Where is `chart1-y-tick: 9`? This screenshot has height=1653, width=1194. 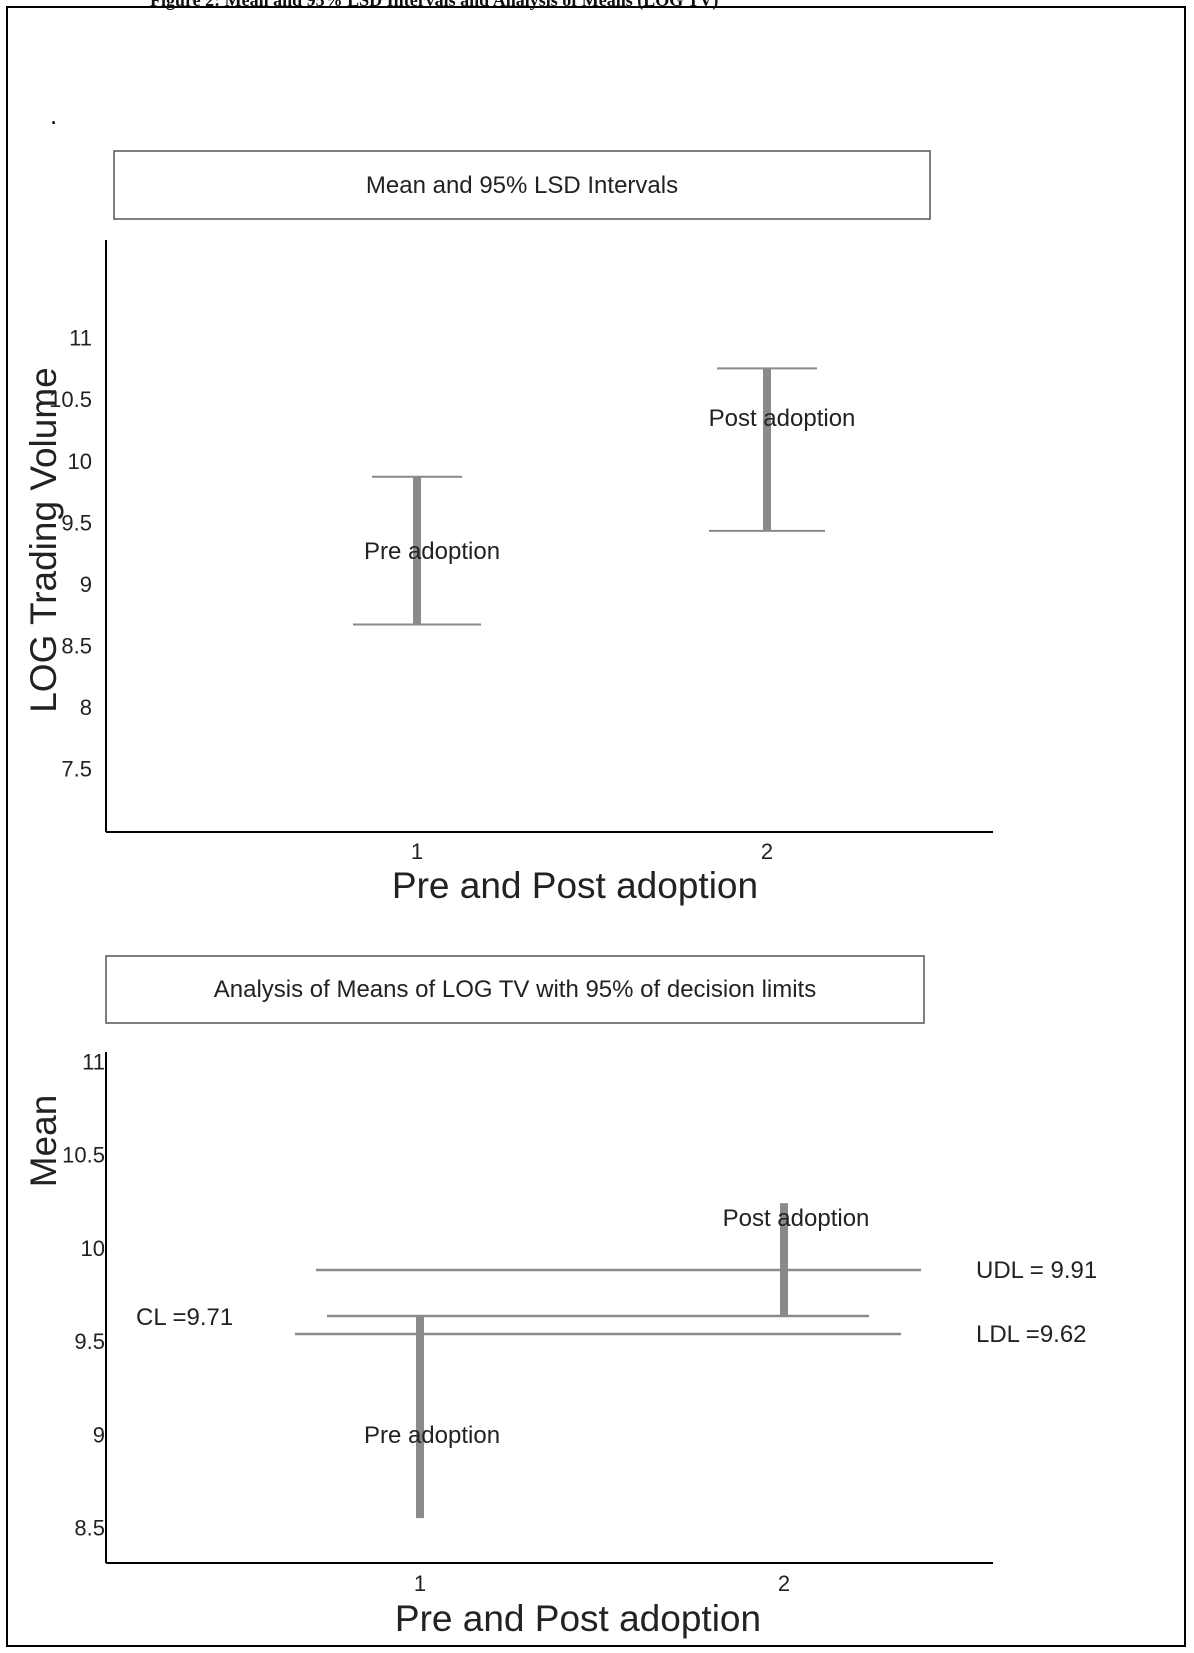 chart1-y-tick: 9 is located at coordinates (86, 584).